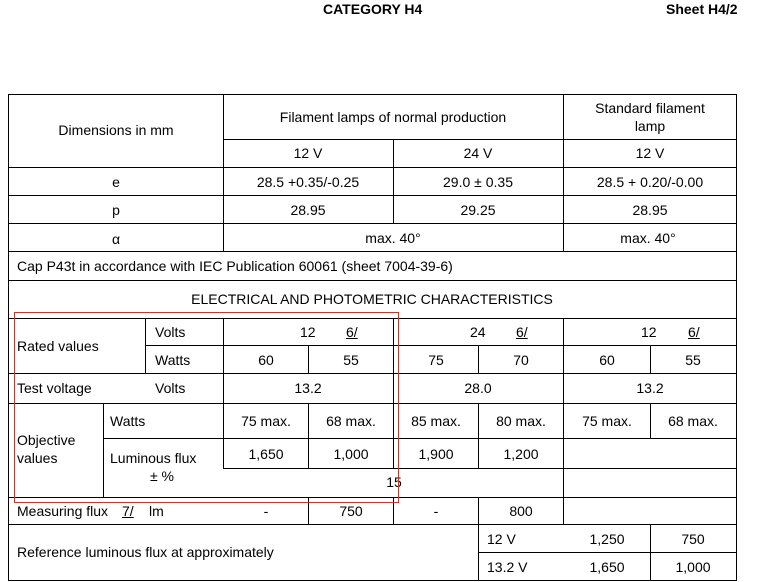  Describe the element at coordinates (116, 210) in the screenshot. I see `row-label-p: p` at that location.